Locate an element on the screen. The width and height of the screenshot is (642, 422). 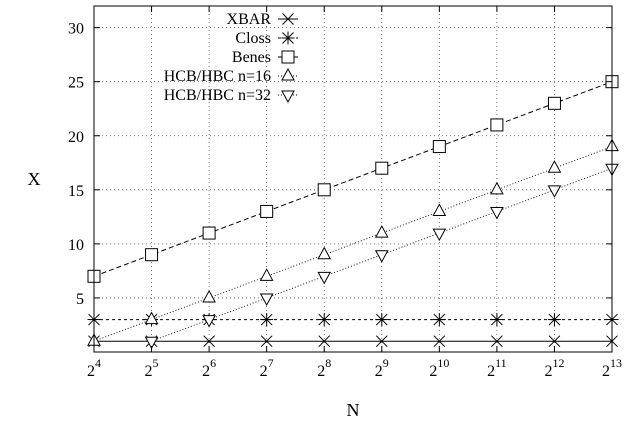
x-tick-label: 24 is located at coordinates (94, 368).